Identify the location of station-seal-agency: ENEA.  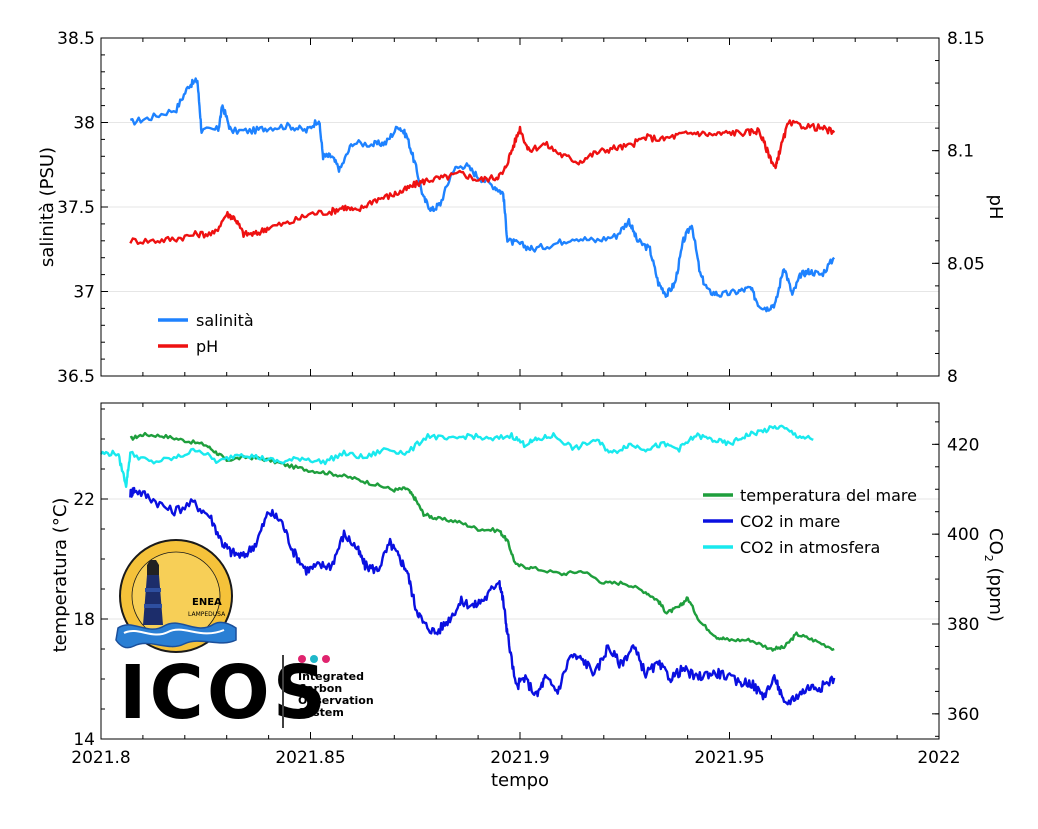
(207, 602).